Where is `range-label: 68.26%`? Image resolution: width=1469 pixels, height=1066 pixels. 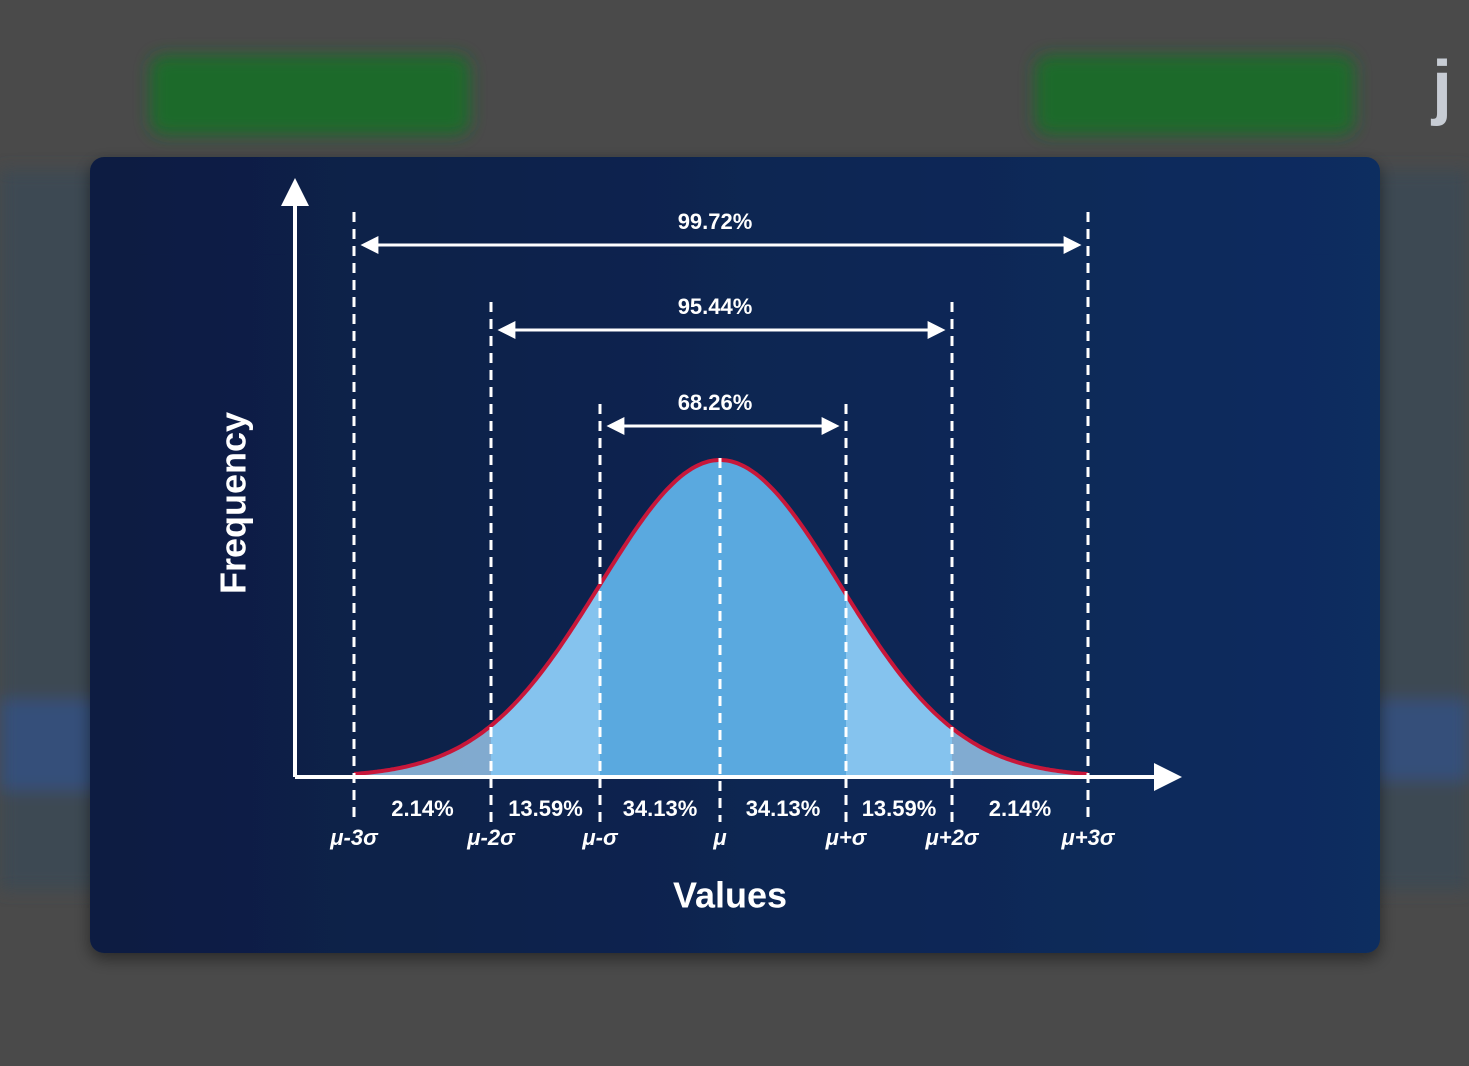
range-label: 68.26% is located at coordinates (715, 402).